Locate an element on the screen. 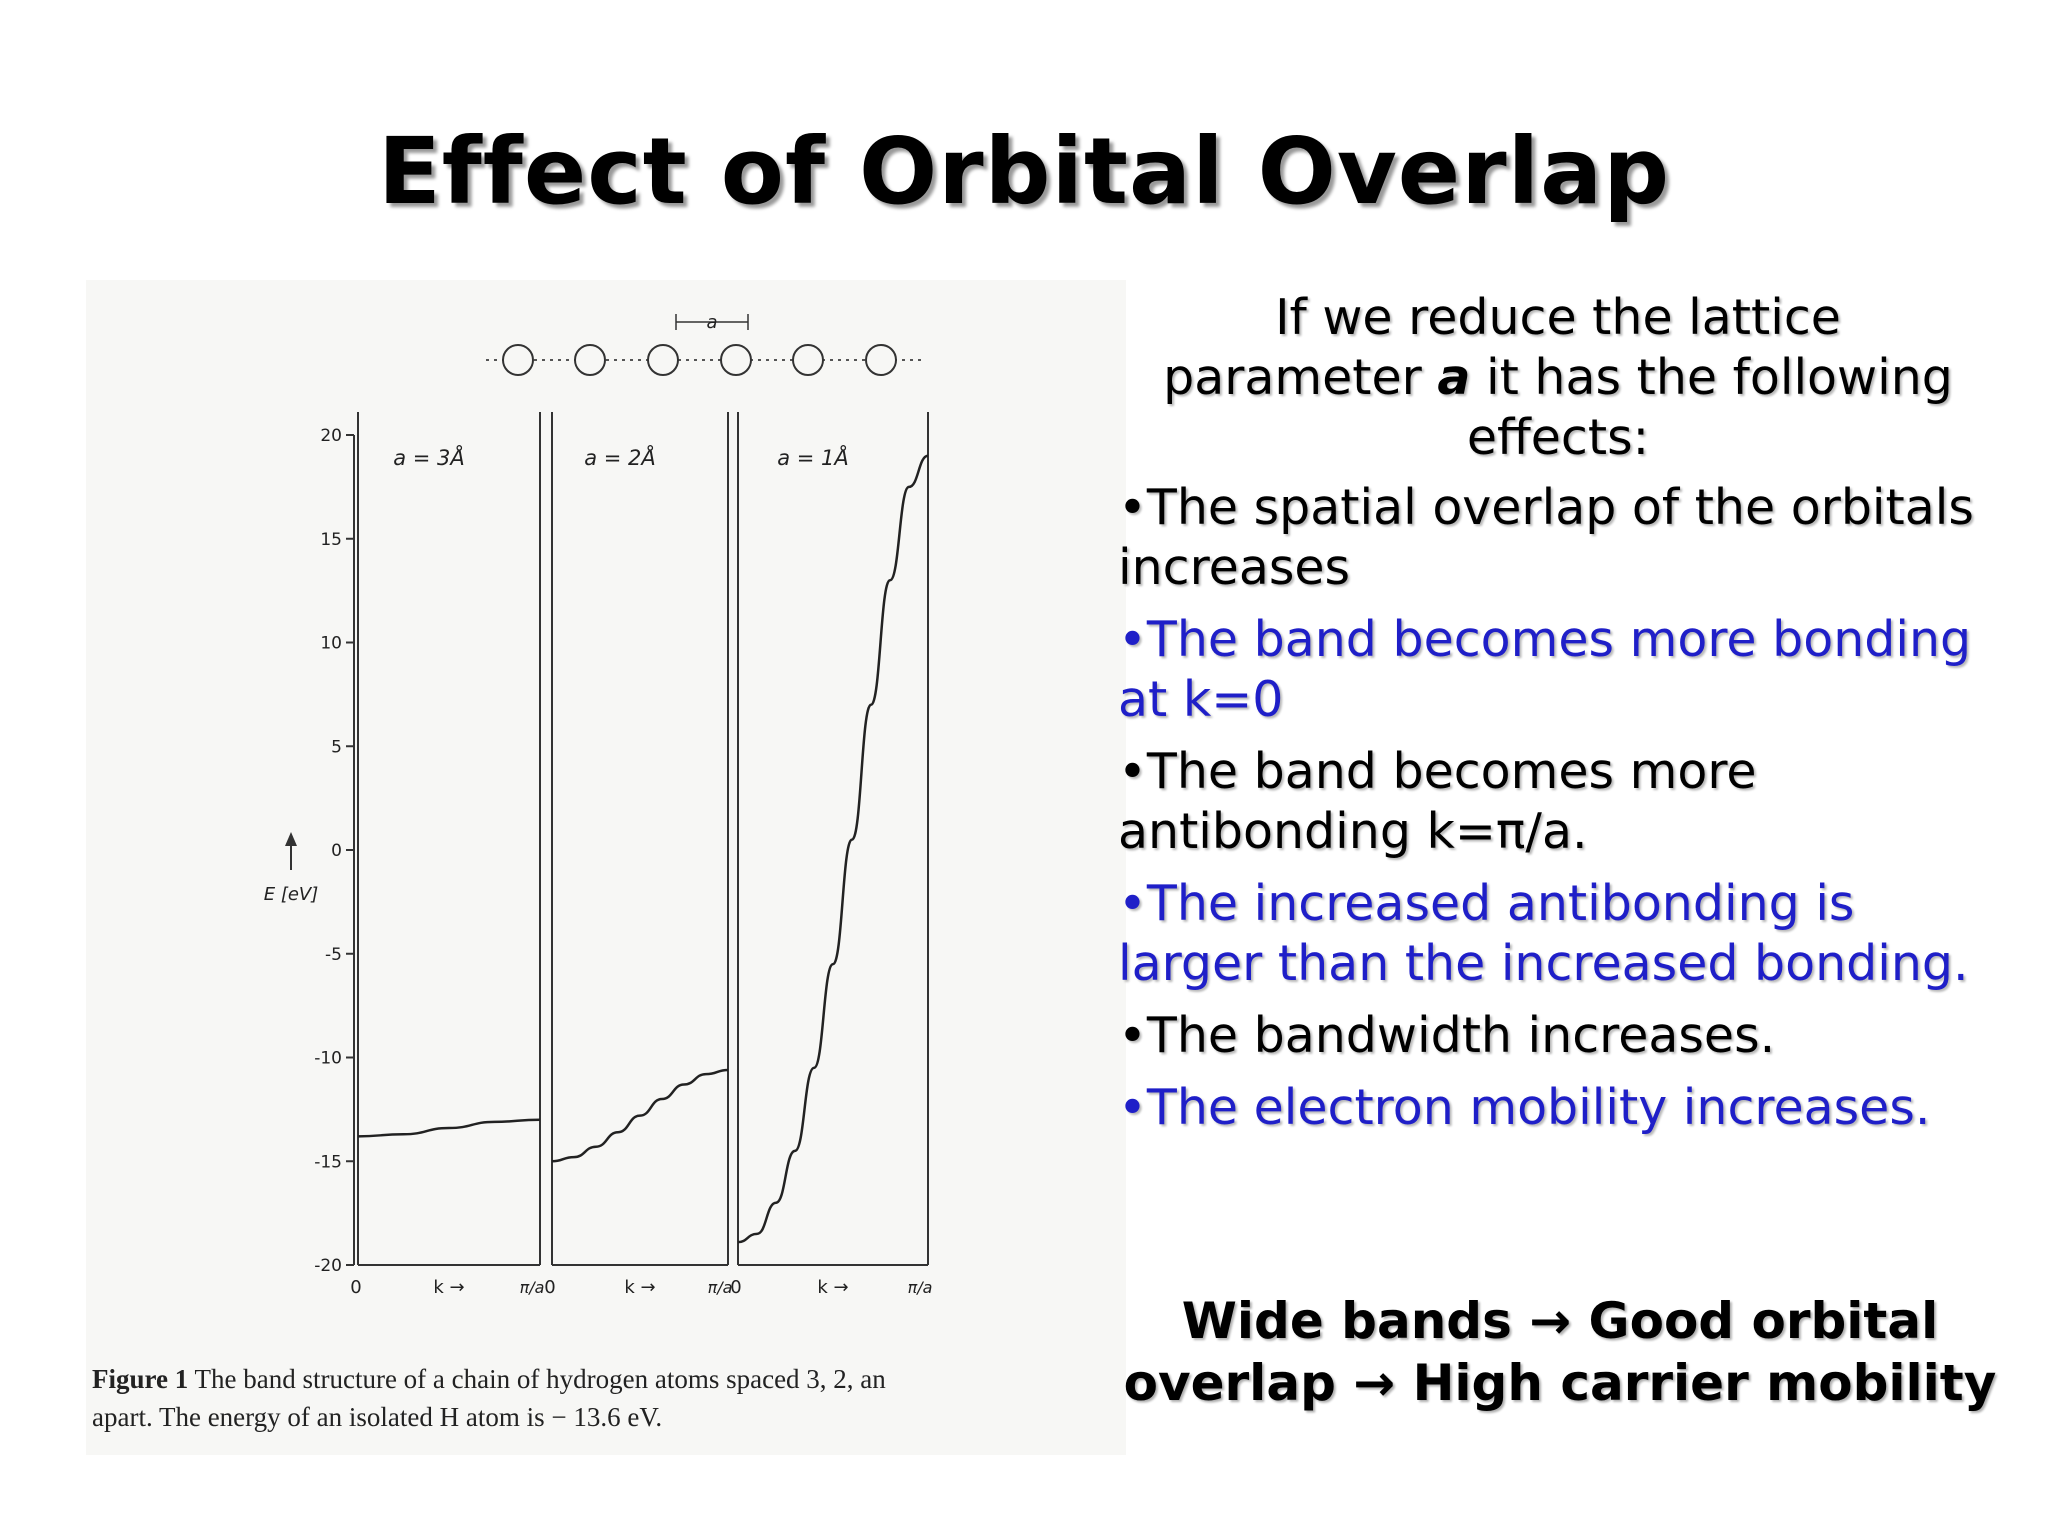  y-tick-label: 10 is located at coordinates (331, 644).